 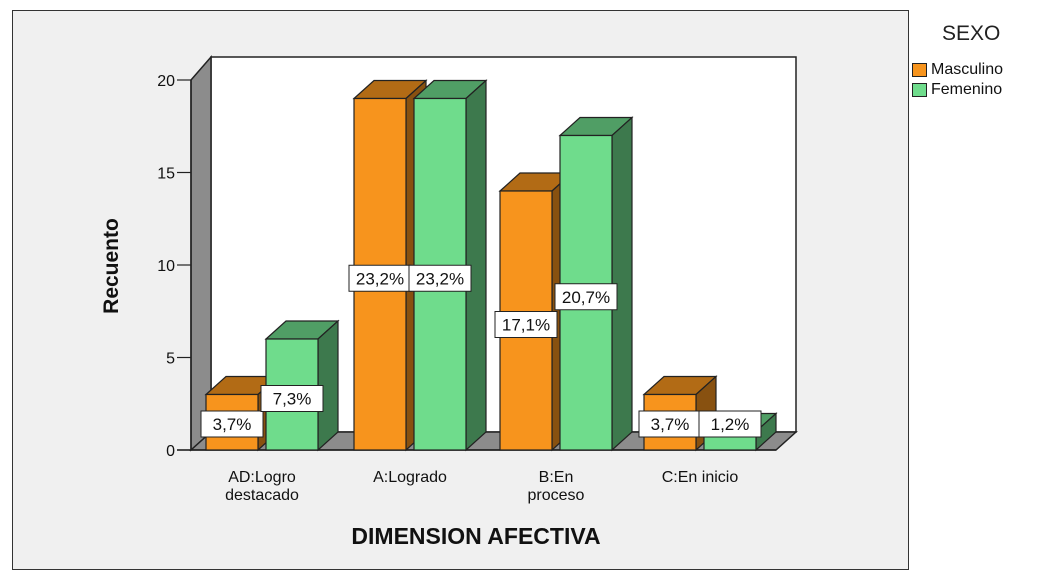 I want to click on y-tick-label: 5, so click(x=170, y=359).